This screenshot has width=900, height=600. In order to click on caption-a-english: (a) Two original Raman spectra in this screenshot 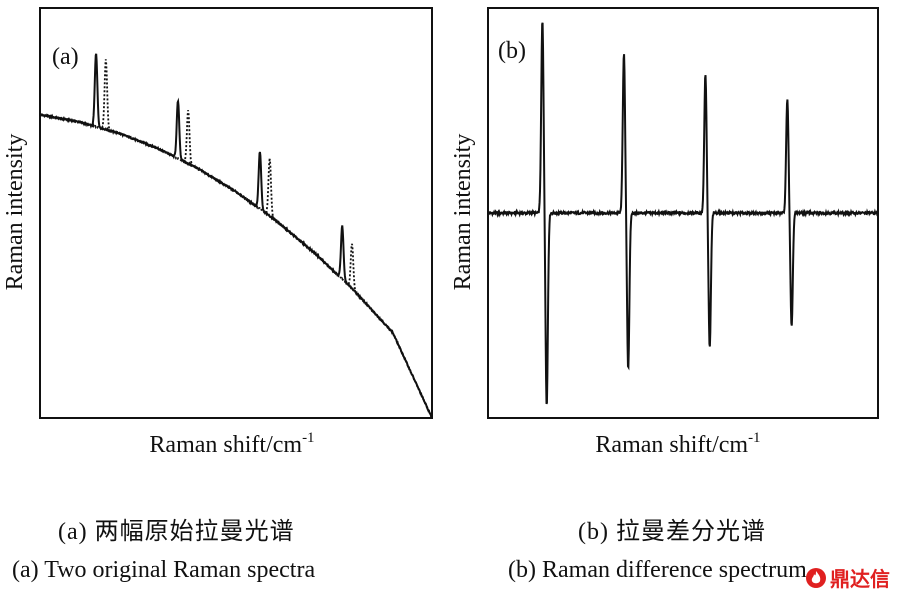, I will do `click(164, 570)`.